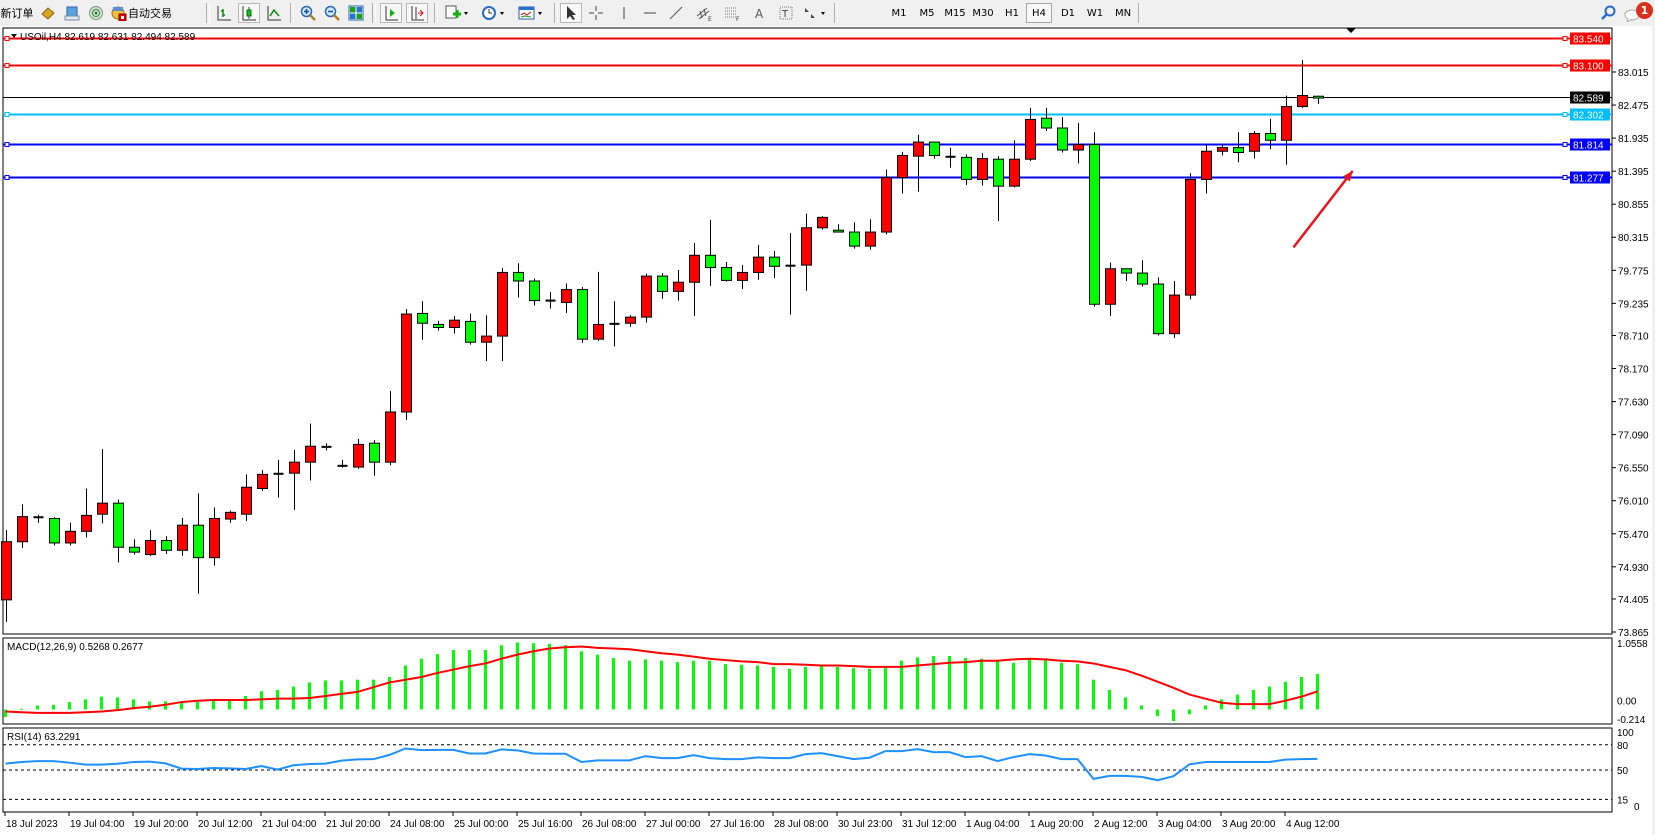  Describe the element at coordinates (332, 13) in the screenshot. I see `zoom-out-button` at that location.